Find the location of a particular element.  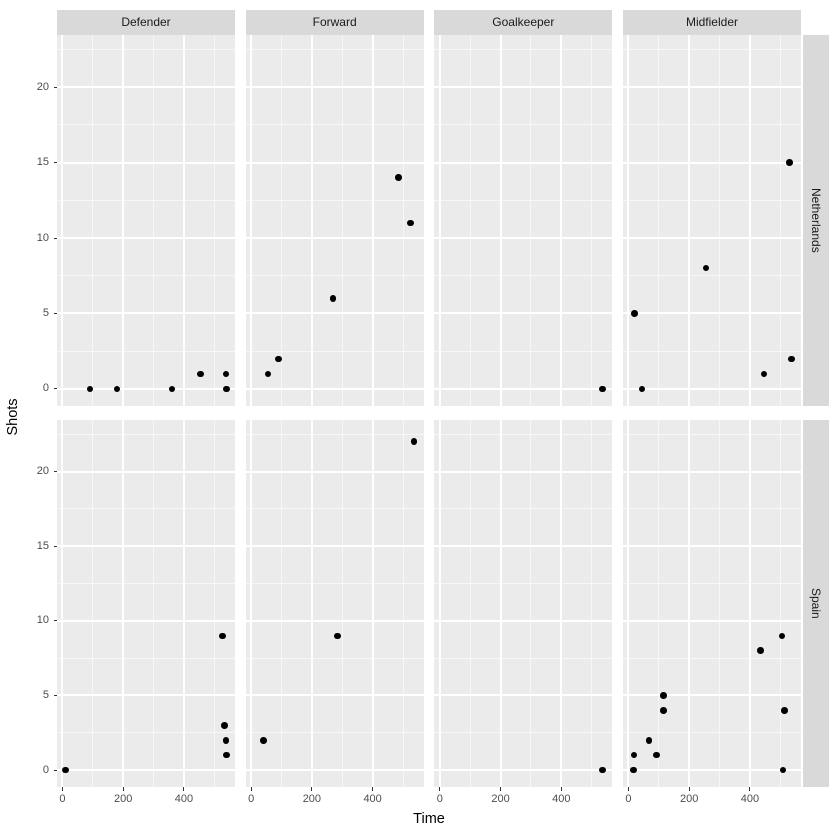

y-tick-label: 10 is located at coordinates (42, 237).